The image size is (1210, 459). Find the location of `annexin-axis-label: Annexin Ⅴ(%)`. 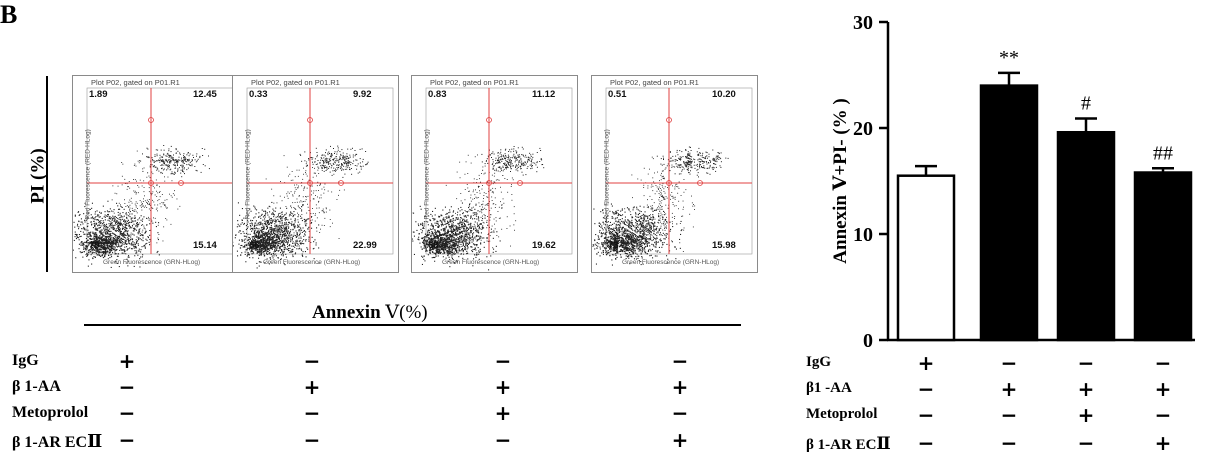

annexin-axis-label: Annexin Ⅴ(%) is located at coordinates (370, 312).